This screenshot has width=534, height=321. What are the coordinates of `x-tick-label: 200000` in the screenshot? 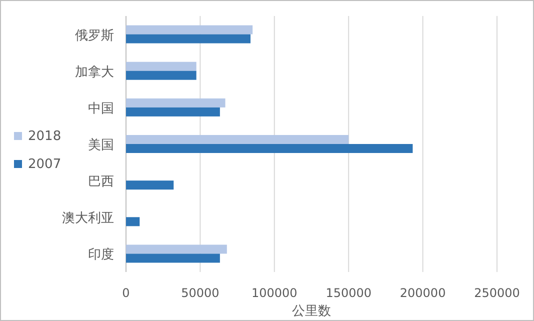 It's located at (423, 293).